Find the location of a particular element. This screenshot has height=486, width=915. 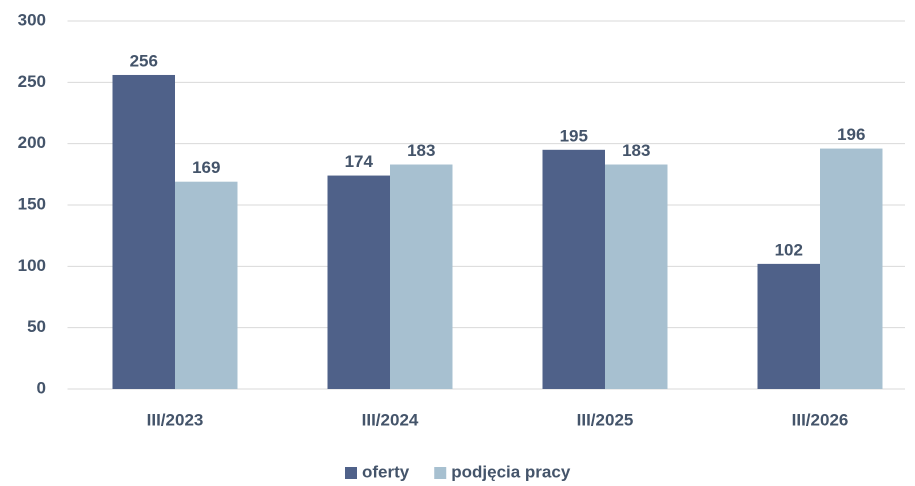

data-label: 174 is located at coordinates (359, 161).